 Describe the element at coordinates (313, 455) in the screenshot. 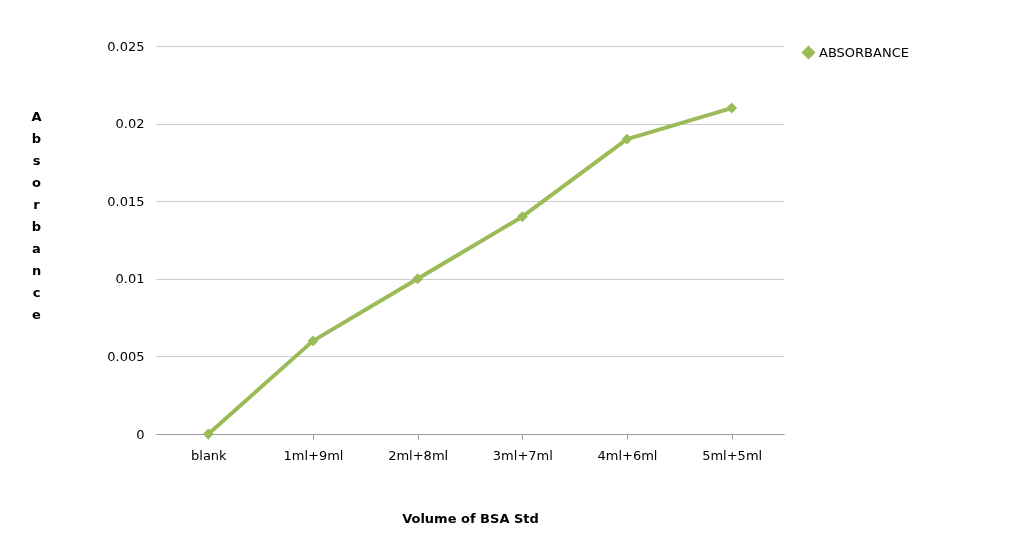

I see `x-tick-label: 1ml+9ml` at that location.